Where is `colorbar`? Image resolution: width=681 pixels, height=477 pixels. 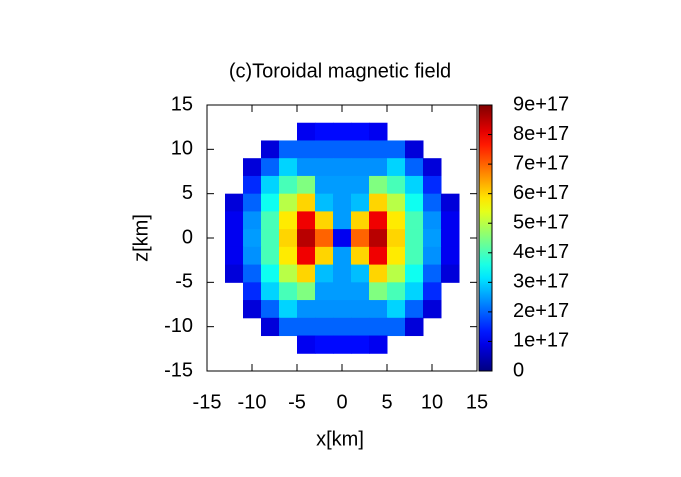
colorbar is located at coordinates (485, 238).